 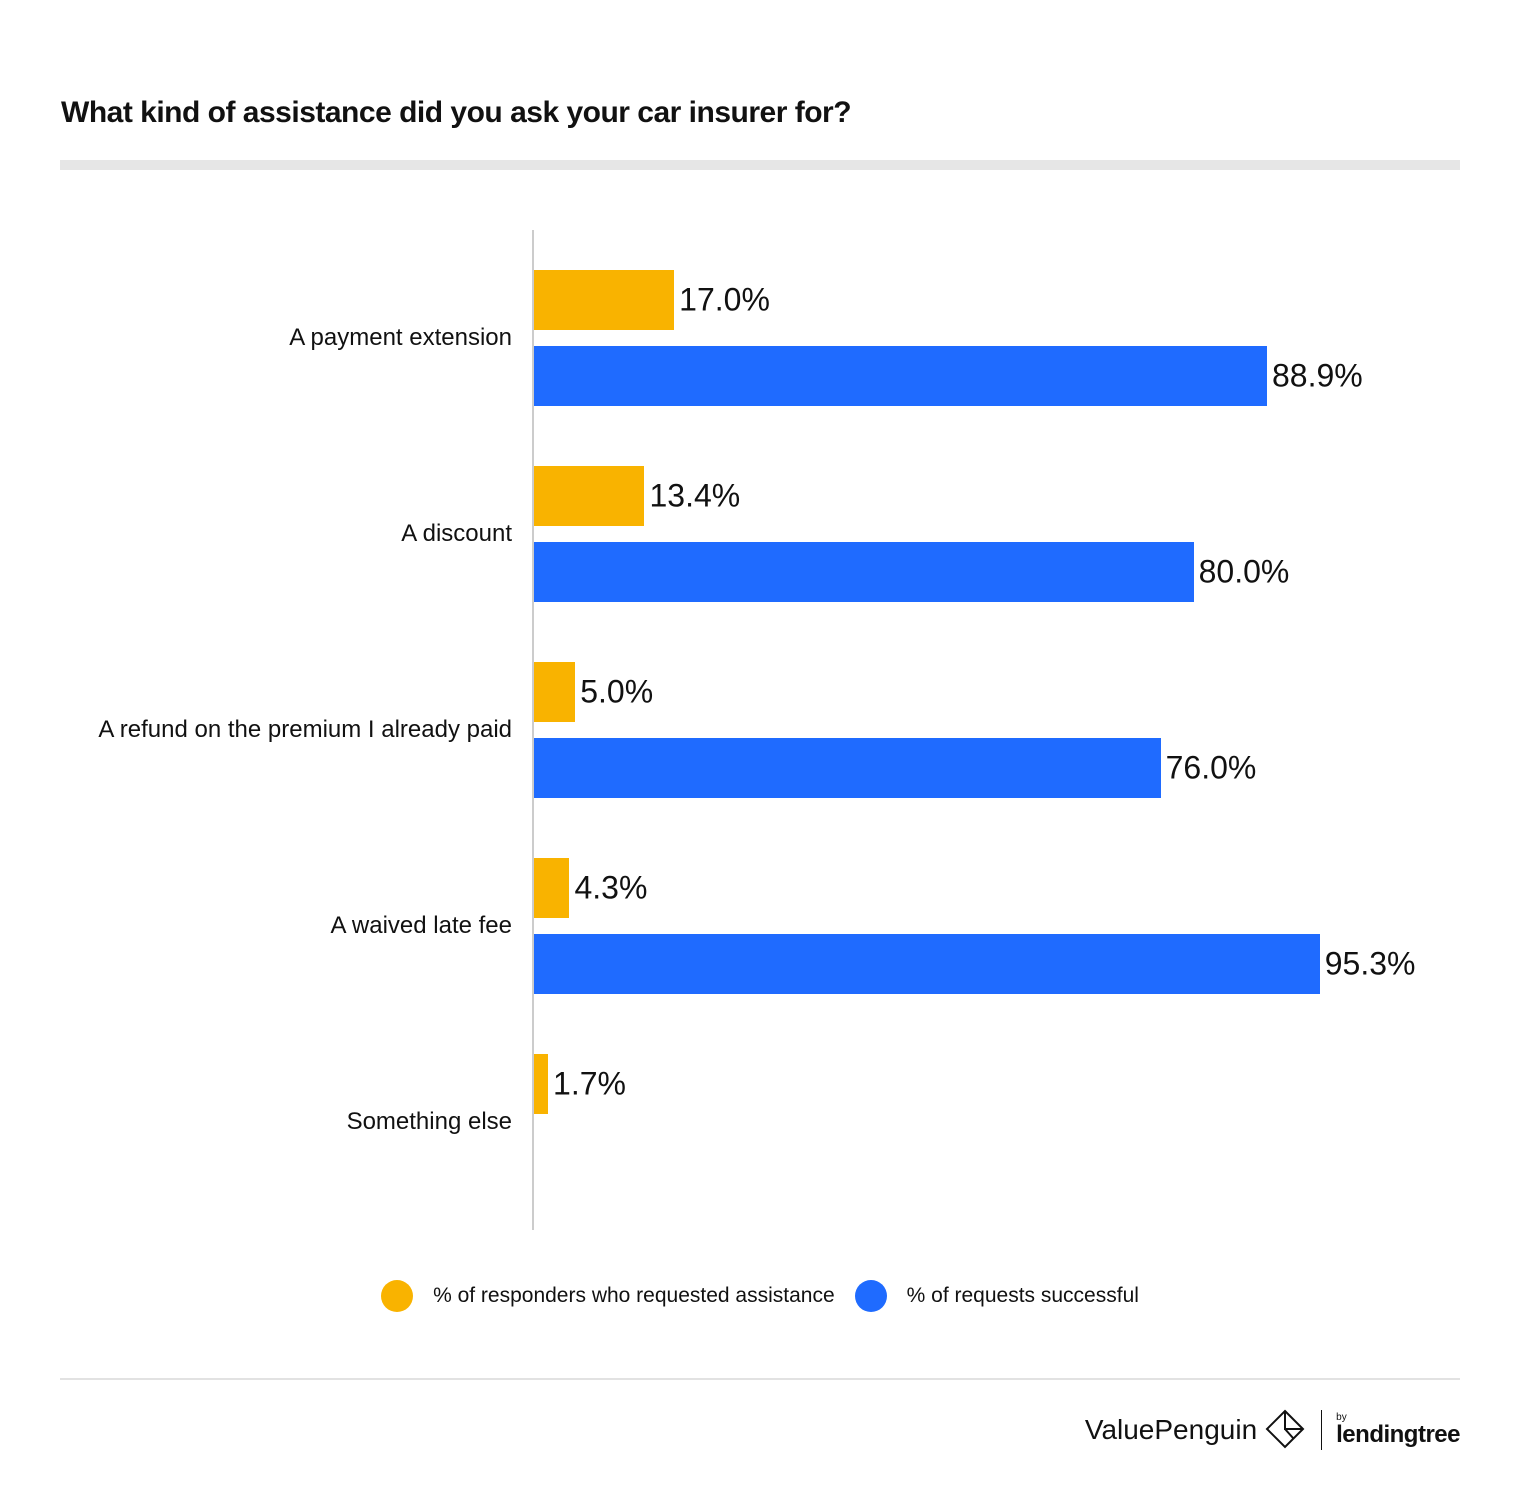 What do you see at coordinates (1317, 375) in the screenshot?
I see `data-label: 88.9%` at bounding box center [1317, 375].